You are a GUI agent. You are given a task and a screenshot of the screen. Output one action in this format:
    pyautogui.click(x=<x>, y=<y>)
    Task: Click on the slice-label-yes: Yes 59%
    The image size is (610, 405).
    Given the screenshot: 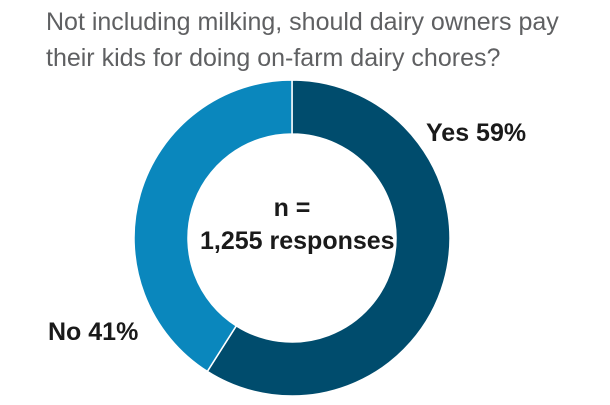 What is the action you would take?
    pyautogui.click(x=476, y=133)
    